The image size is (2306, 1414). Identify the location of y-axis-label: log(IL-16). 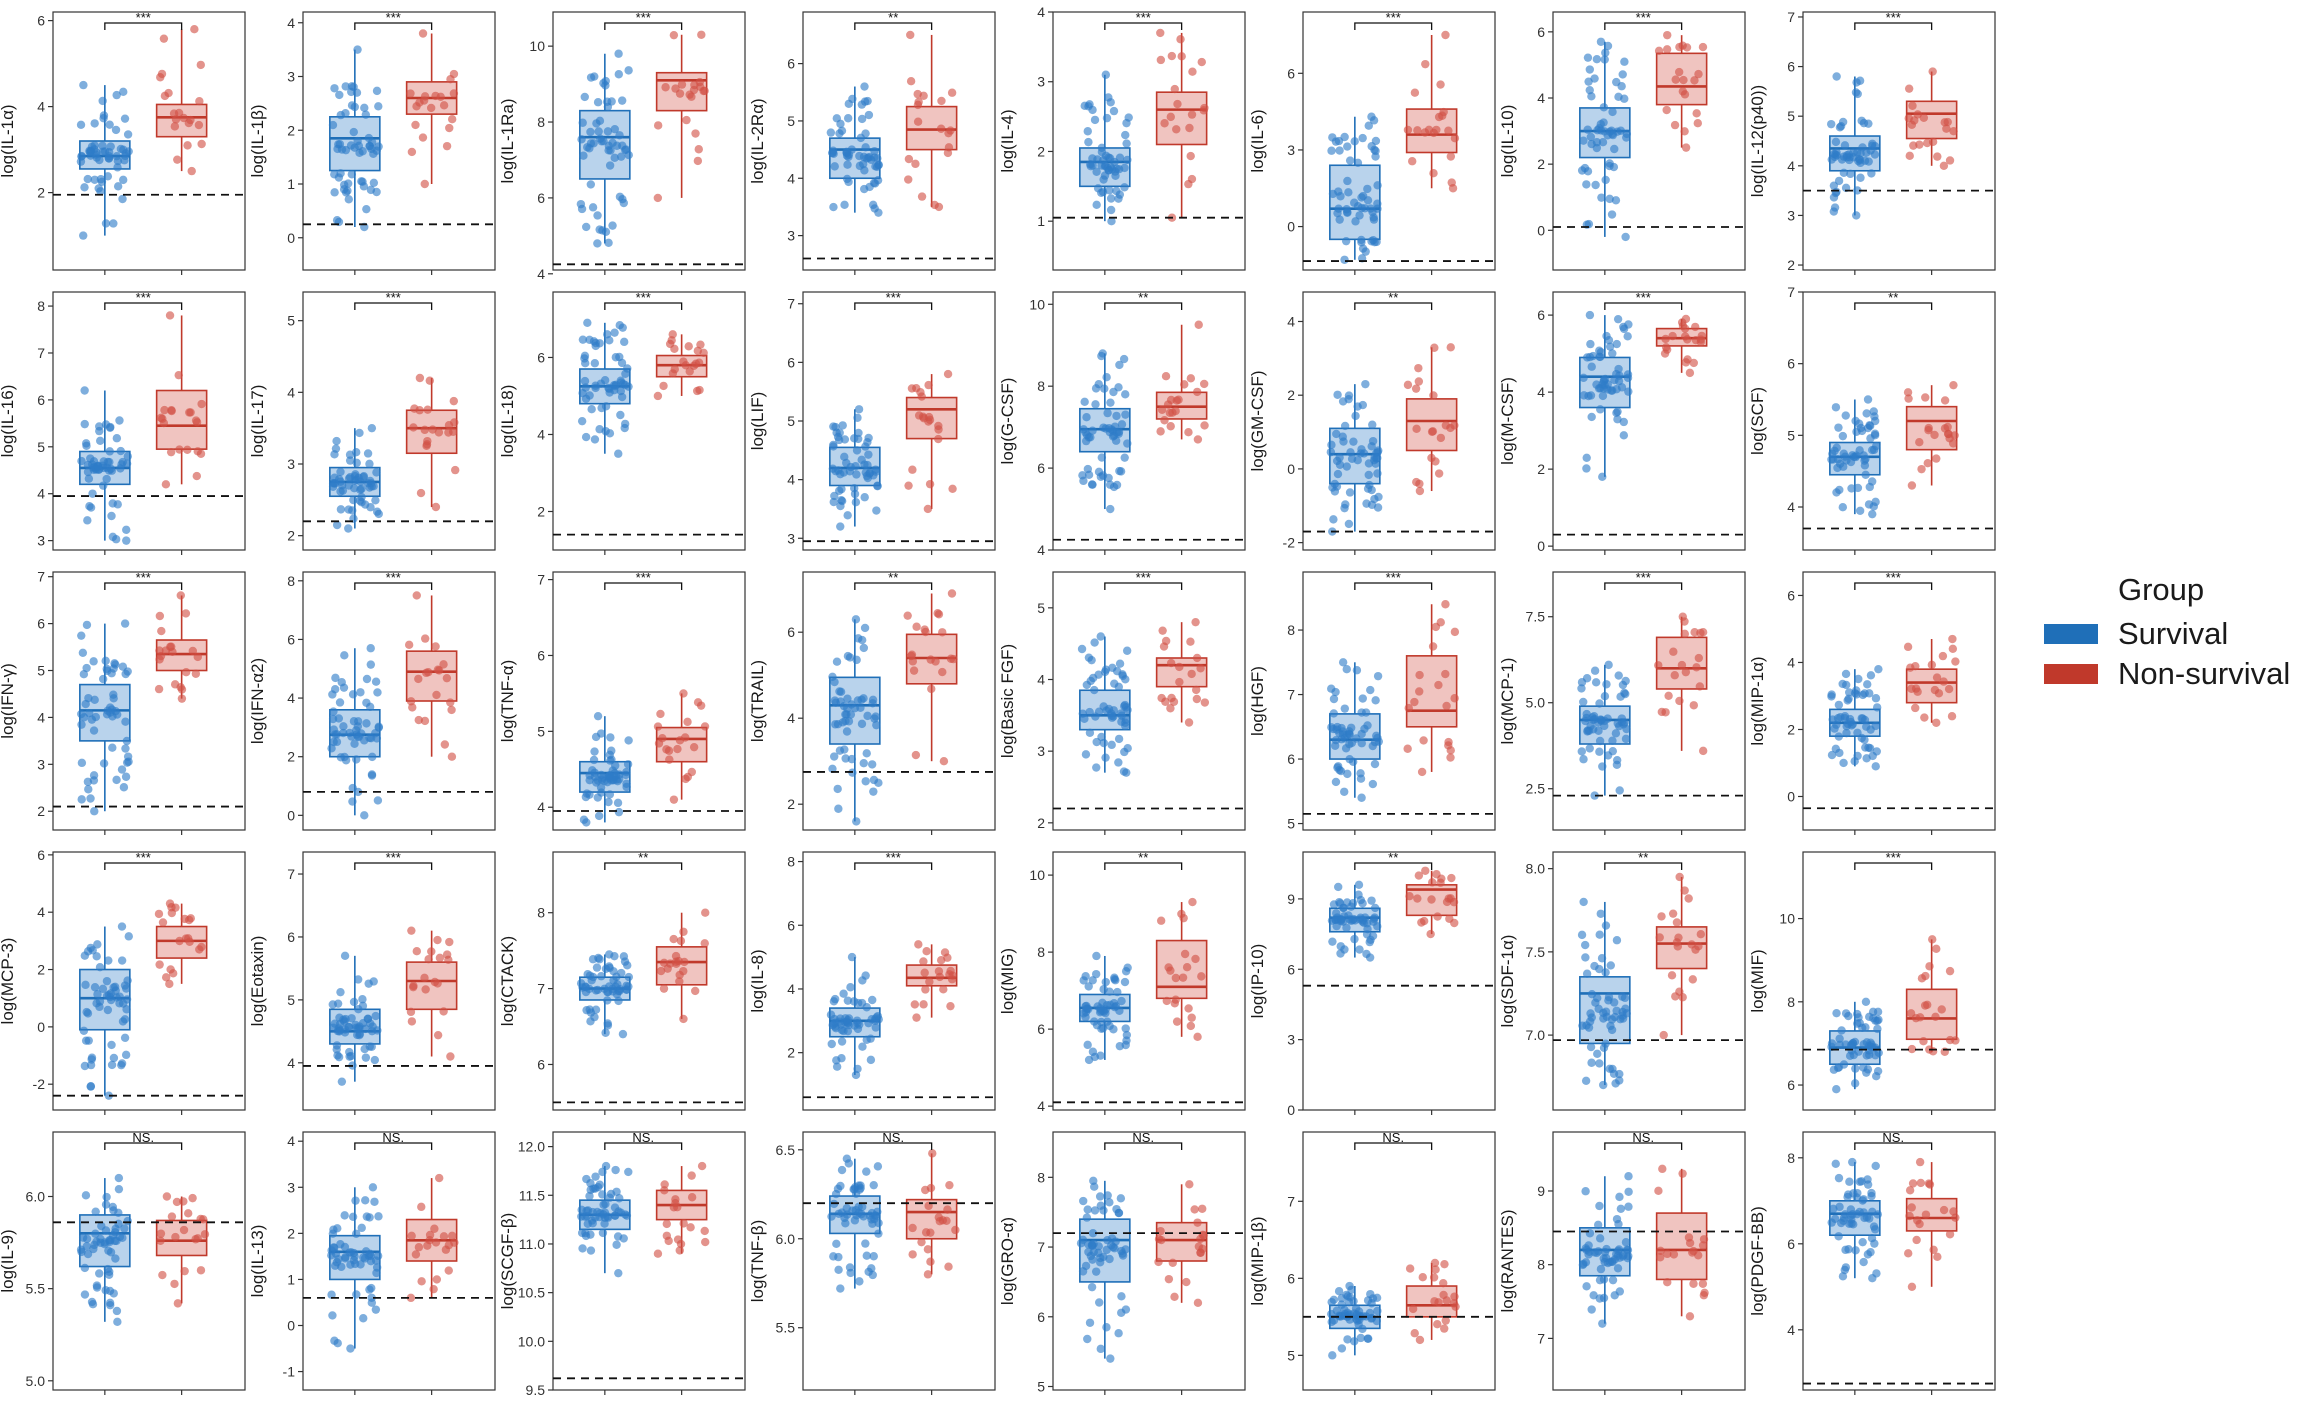
(8, 421).